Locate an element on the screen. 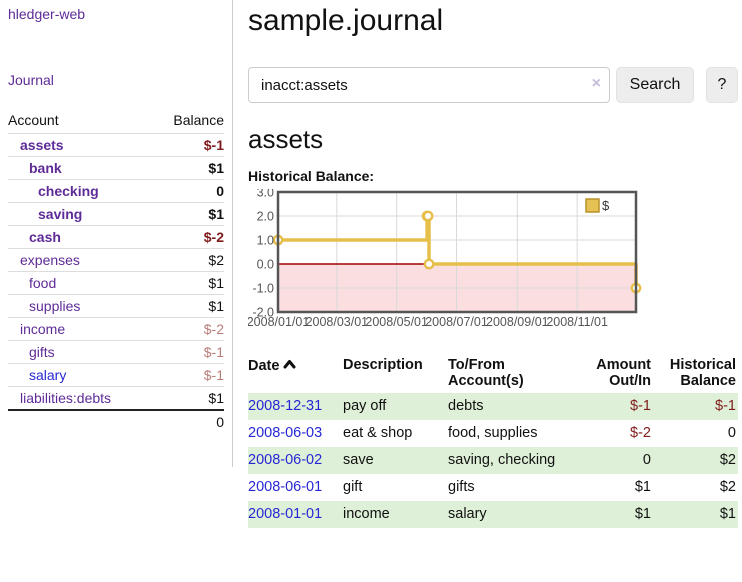 This screenshot has width=742, height=582. page-title: sample.journal is located at coordinates (346, 20).